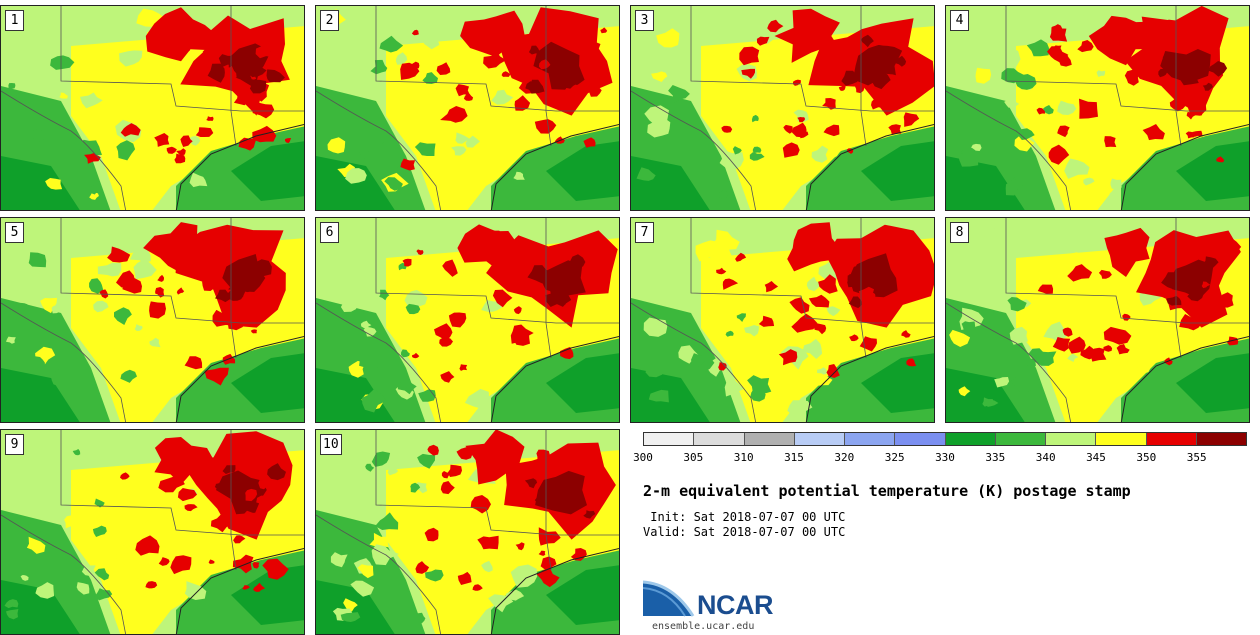 Image resolution: width=1260 pixels, height=635 pixels. Describe the element at coordinates (744, 532) in the screenshot. I see `valid-time: Valid: Sat 2018-07-07 00 UTC` at that location.